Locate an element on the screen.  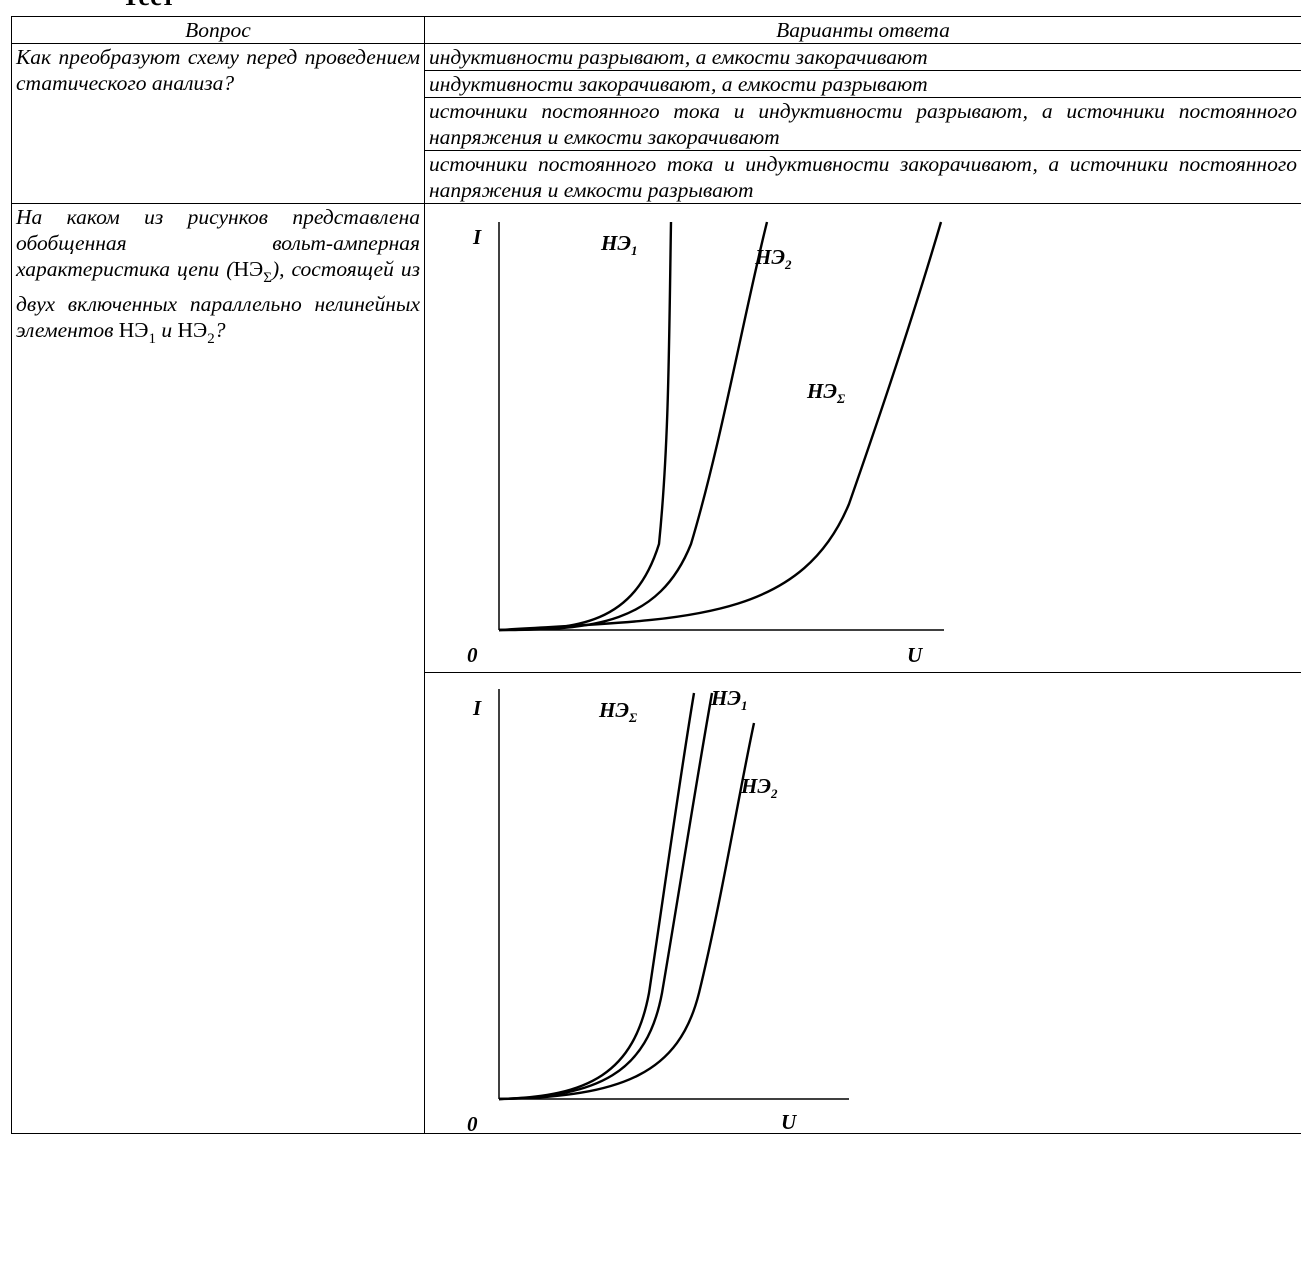
table-header-row: Вопрос Варианты ответа is located at coordinates (656, 30).